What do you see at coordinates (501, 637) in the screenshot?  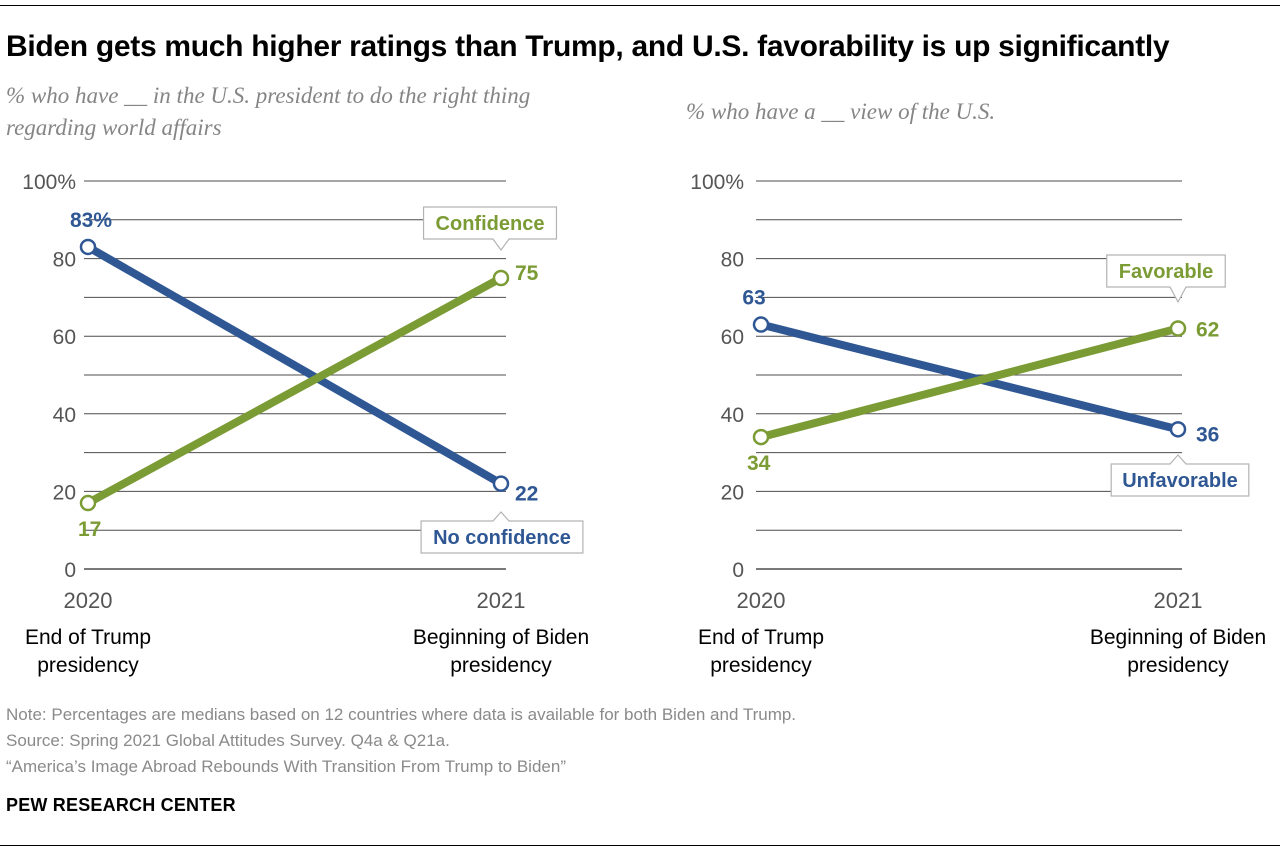 I see `panel1-x-description: Beginning of Biden` at bounding box center [501, 637].